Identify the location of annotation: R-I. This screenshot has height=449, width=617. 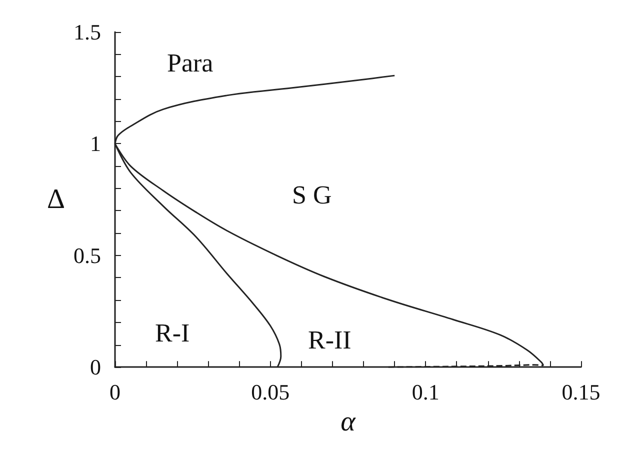
(172, 333).